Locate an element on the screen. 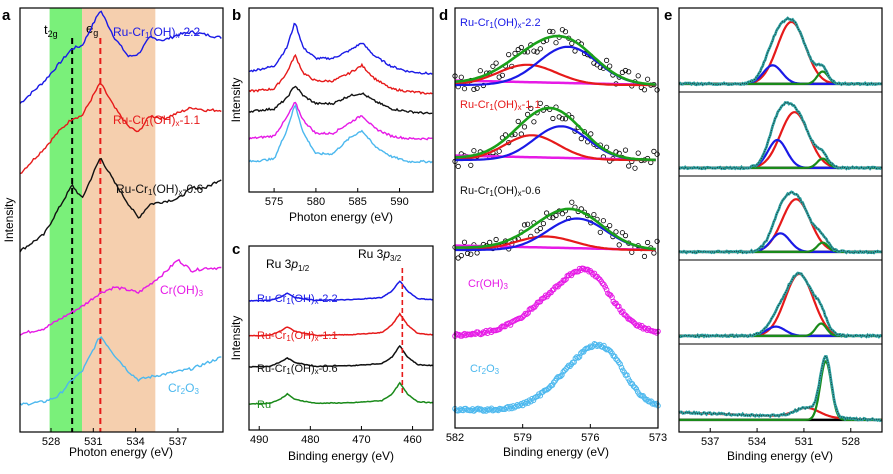  panel-label-c: c is located at coordinates (236, 249).